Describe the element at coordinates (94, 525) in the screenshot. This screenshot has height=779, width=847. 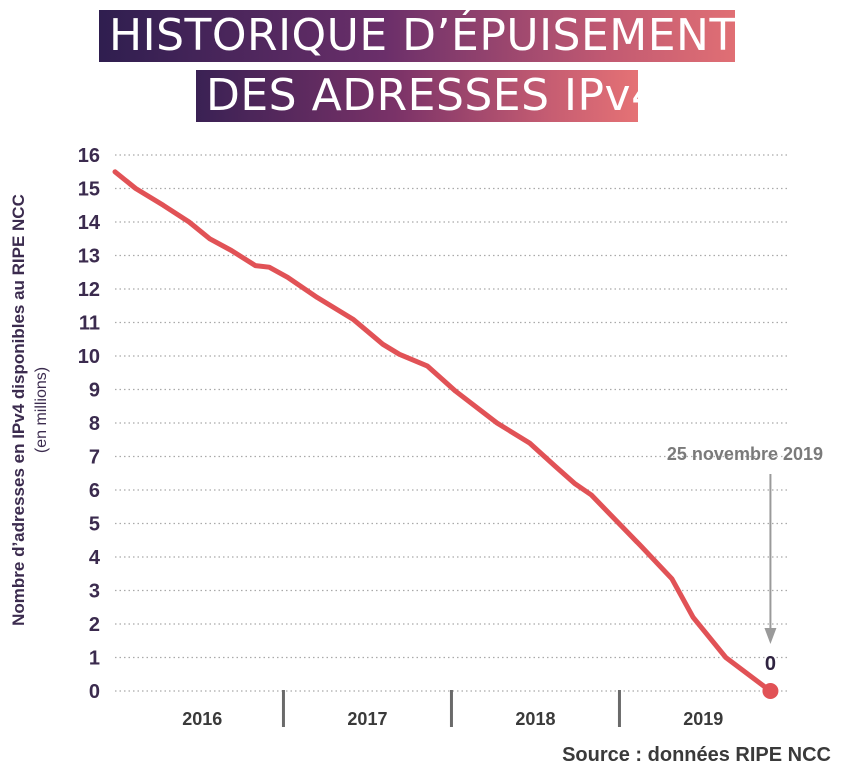
I see `y-tick-label: 5` at that location.